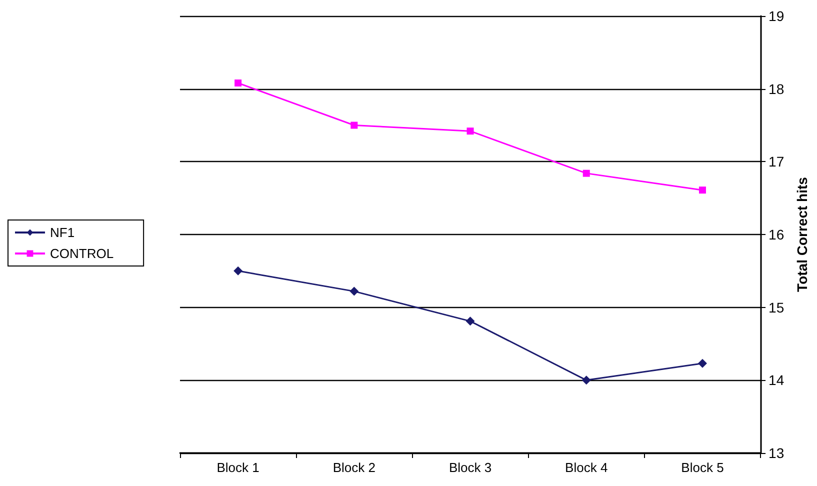 The image size is (817, 486). What do you see at coordinates (776, 162) in the screenshot?
I see `y-tick-label: 17` at bounding box center [776, 162].